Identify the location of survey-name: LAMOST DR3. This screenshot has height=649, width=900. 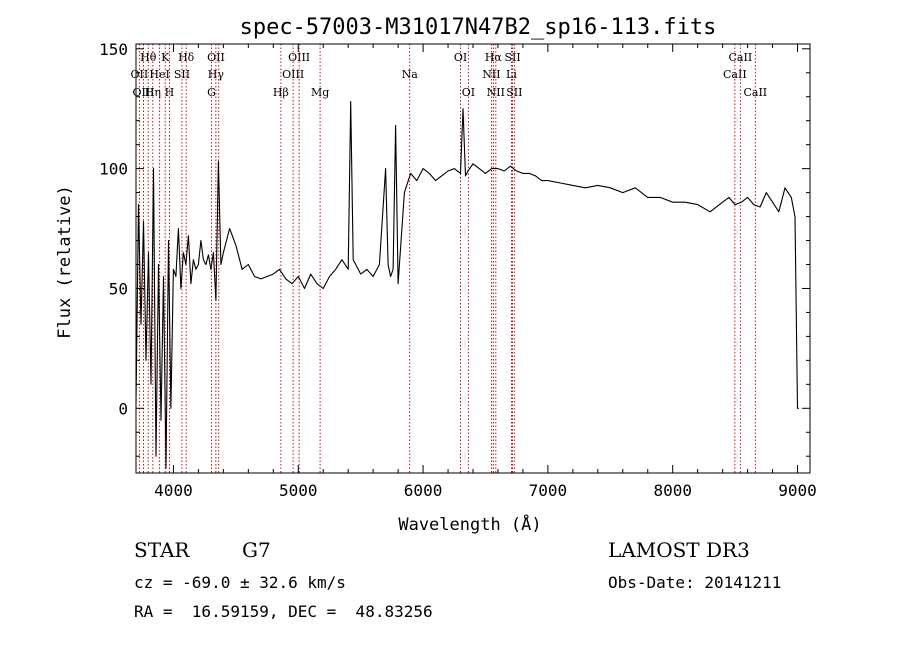
(679, 550).